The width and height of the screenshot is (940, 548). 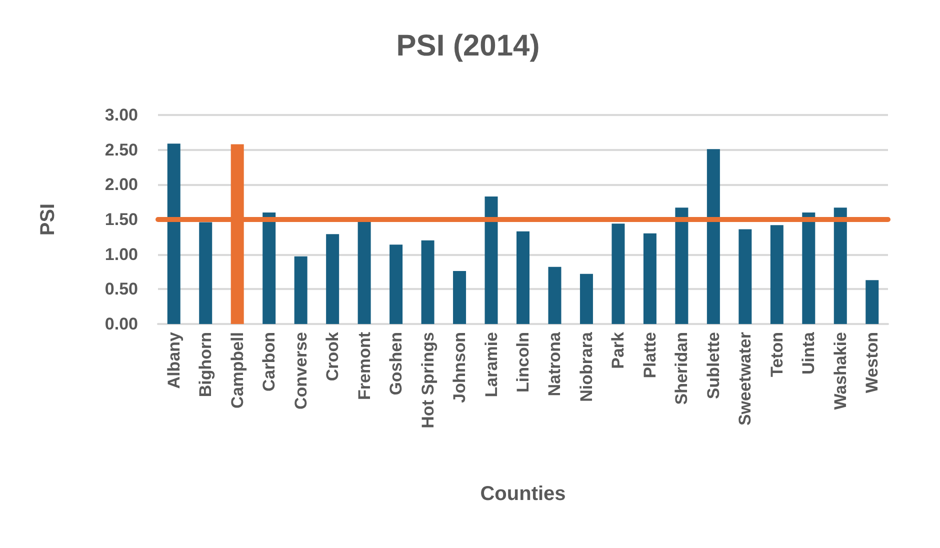 I want to click on y-tick-label: 2.50, so click(x=121, y=150).